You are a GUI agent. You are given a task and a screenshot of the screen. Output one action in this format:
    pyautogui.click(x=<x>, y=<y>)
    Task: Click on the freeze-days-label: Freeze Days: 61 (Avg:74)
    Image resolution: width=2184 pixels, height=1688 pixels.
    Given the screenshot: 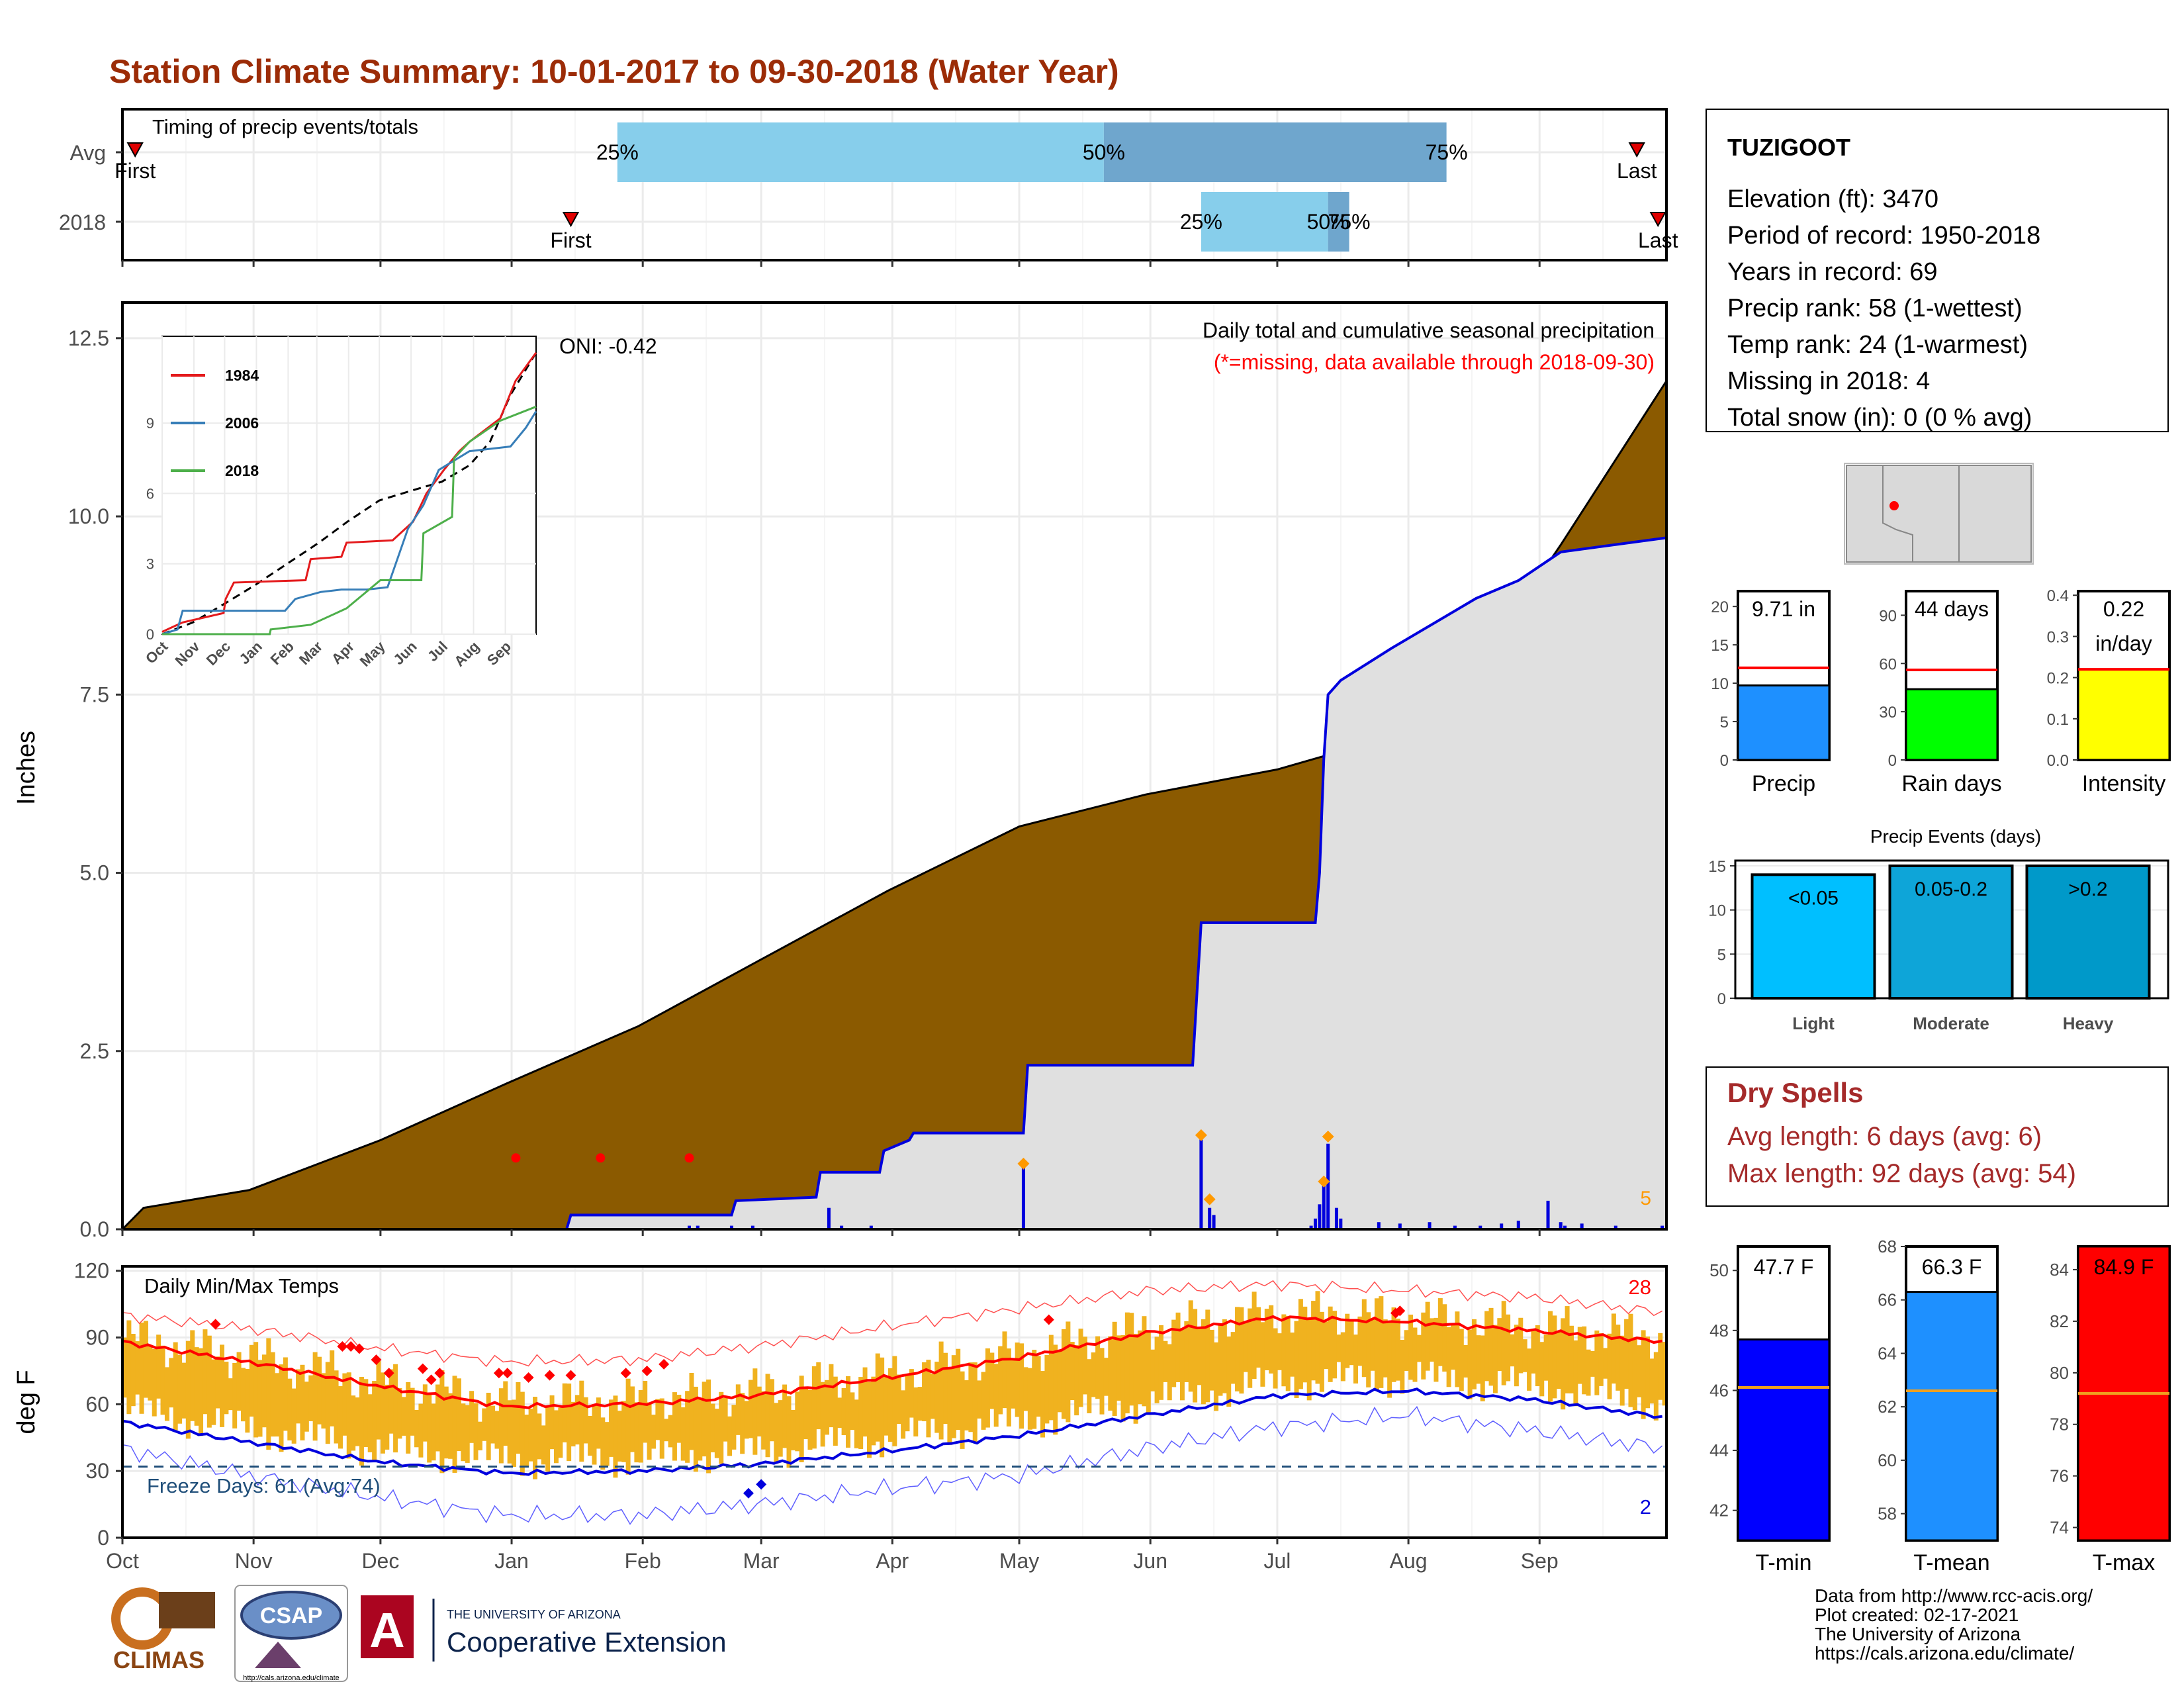 What is the action you would take?
    pyautogui.click(x=264, y=1486)
    